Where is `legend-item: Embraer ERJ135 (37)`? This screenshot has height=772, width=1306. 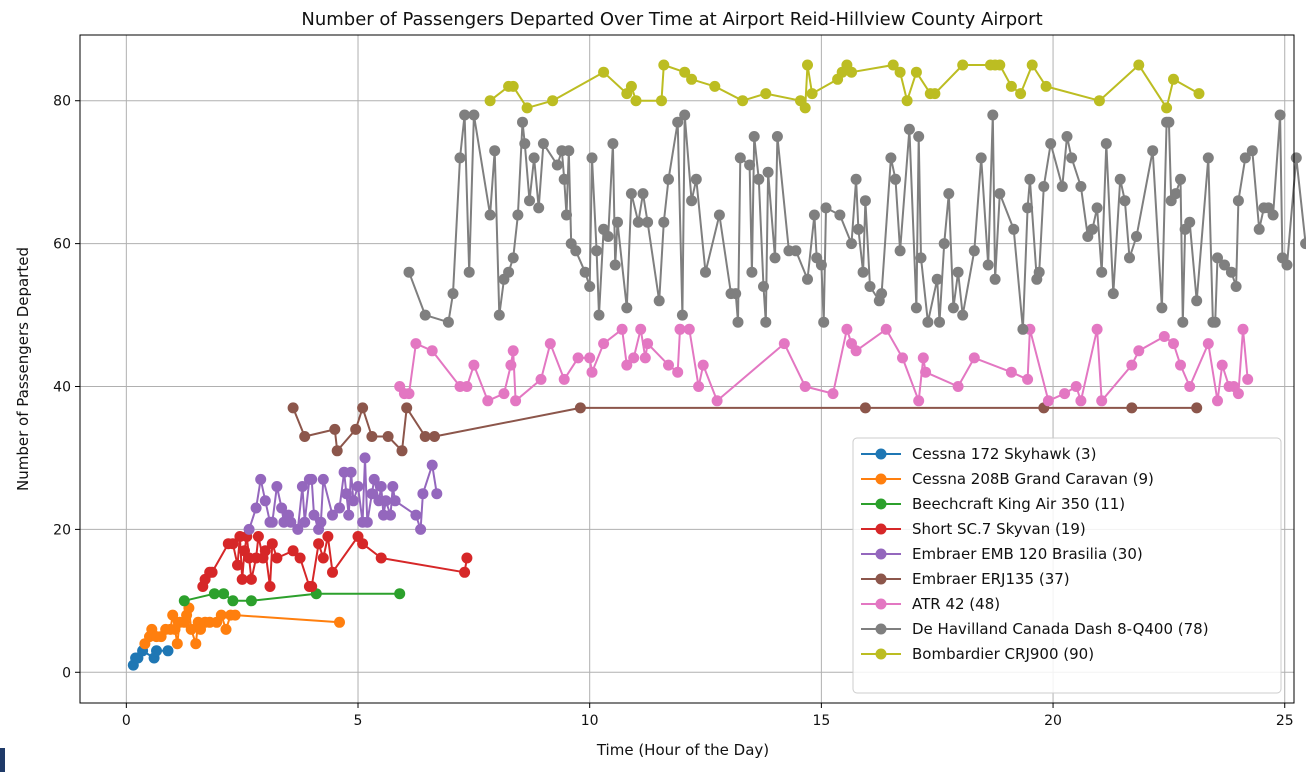
legend-item: Embraer ERJ135 (37) is located at coordinates (965, 579).